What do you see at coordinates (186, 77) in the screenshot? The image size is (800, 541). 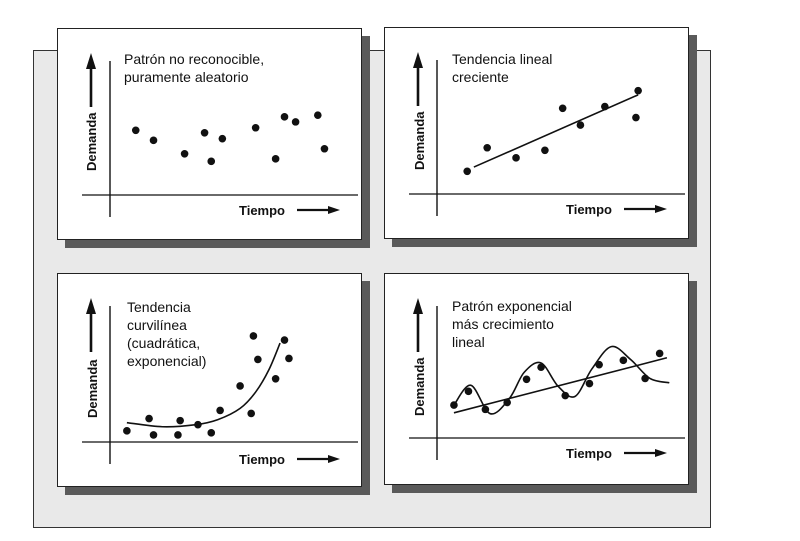 I see `title-line: puramente aleatorio` at bounding box center [186, 77].